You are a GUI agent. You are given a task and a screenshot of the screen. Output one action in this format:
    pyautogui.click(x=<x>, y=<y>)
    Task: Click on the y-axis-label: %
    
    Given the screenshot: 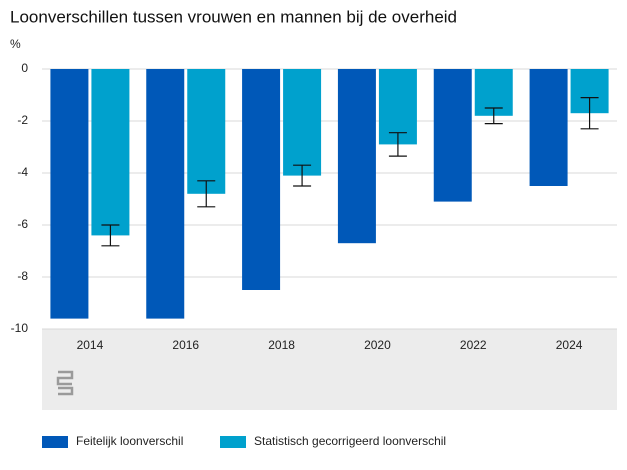 What is the action you would take?
    pyautogui.click(x=15, y=44)
    